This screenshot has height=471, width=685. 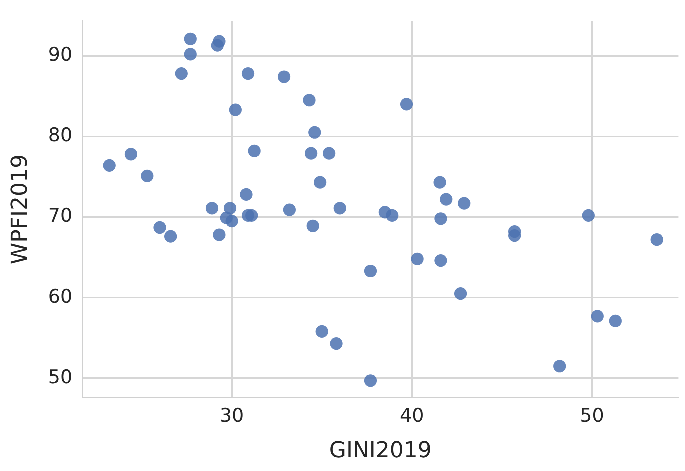 I want to click on y-tick-label: 90, so click(x=60, y=55).